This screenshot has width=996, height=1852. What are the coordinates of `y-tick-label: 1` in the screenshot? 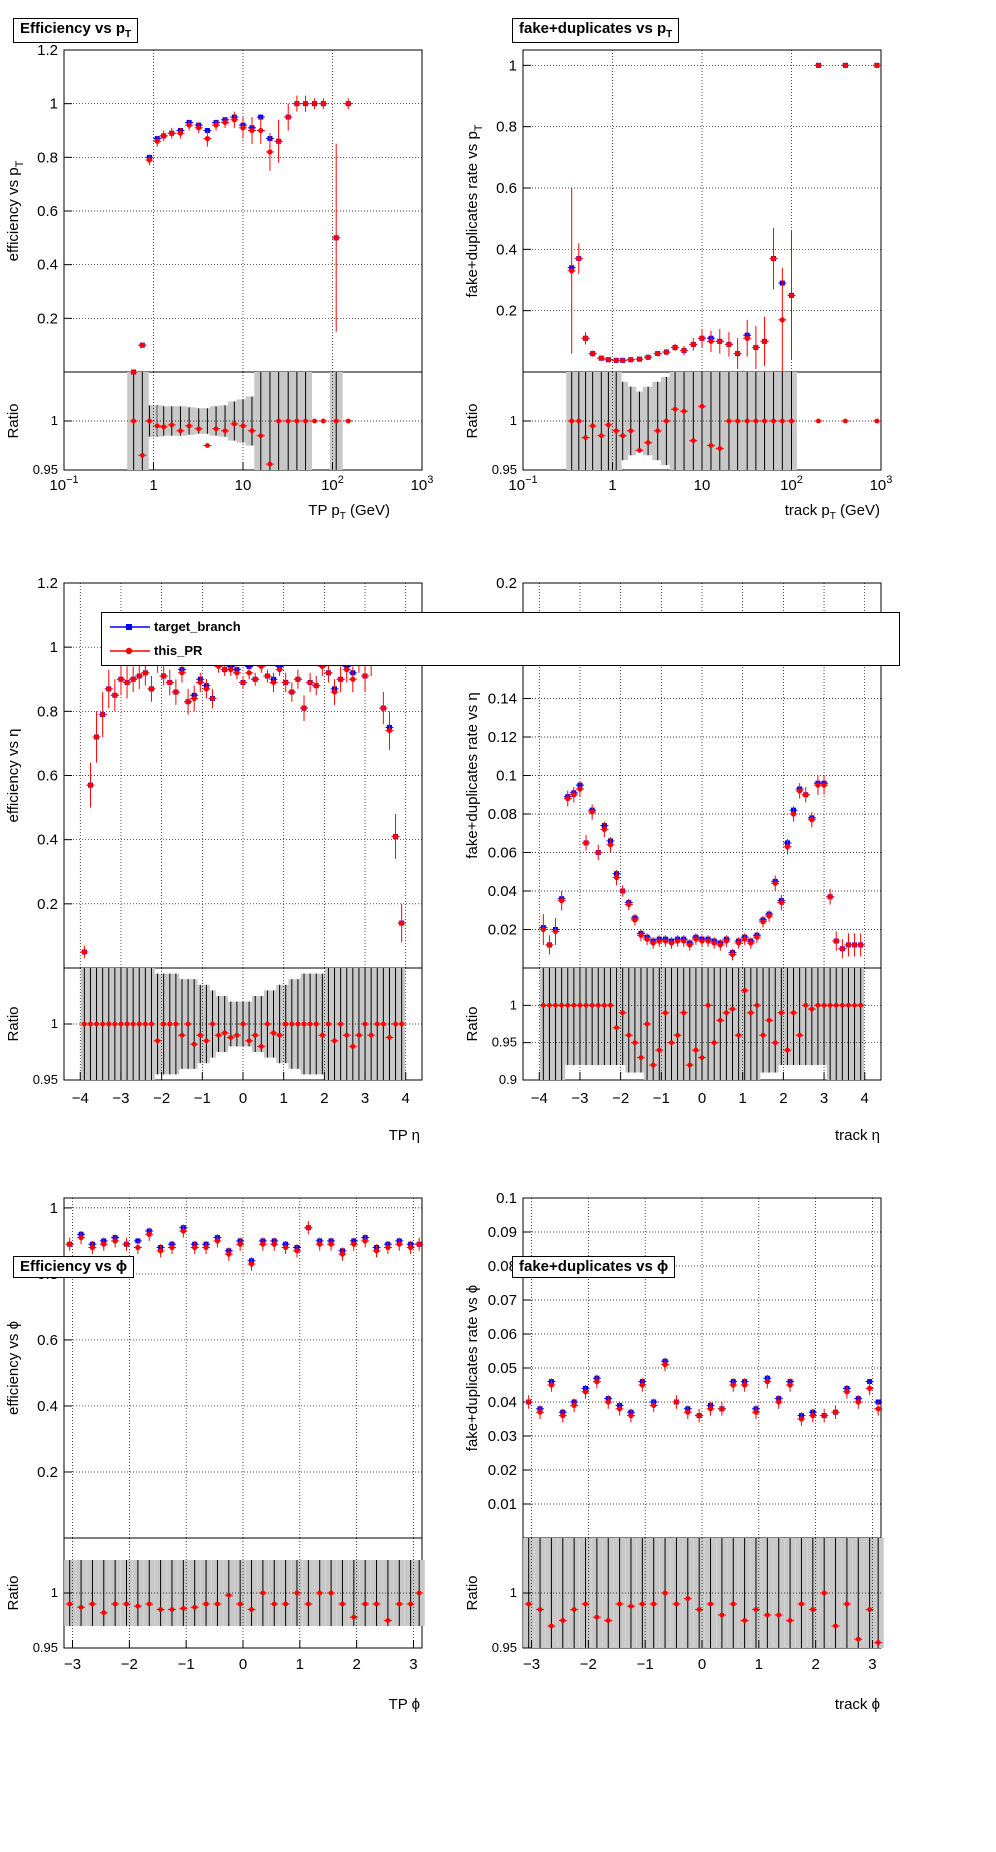 It's located at (513, 65).